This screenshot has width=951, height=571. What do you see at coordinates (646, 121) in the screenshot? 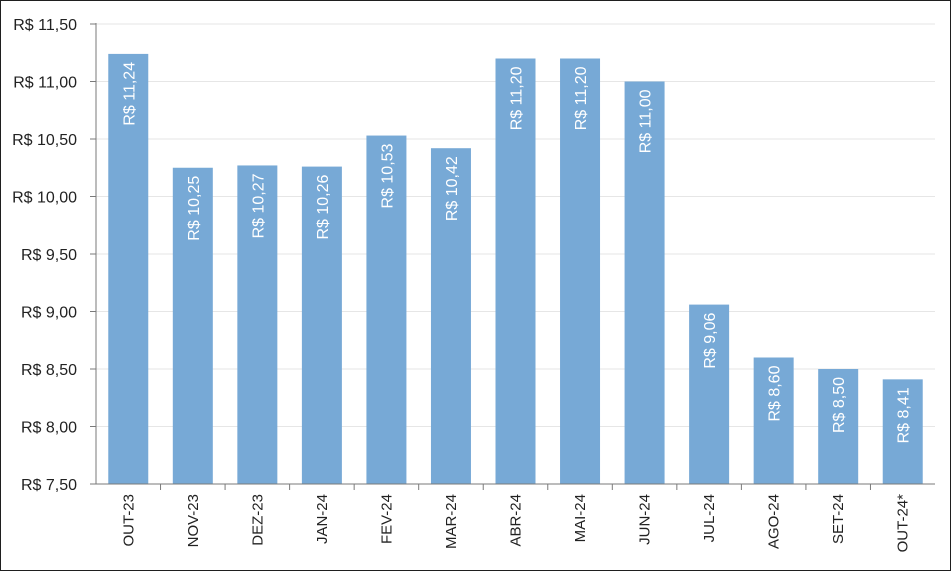
I see `data-label: R$ 11,00` at bounding box center [646, 121].